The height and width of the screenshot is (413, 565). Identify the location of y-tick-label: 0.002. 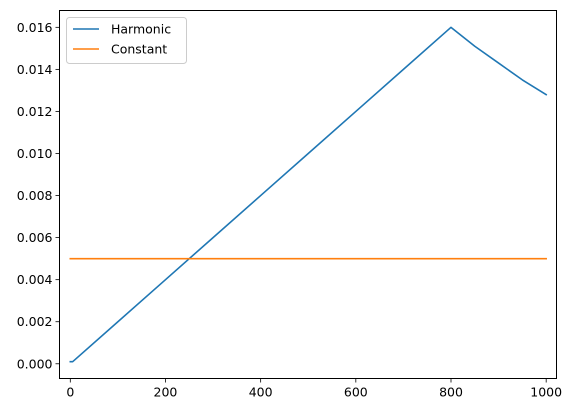
(35, 321).